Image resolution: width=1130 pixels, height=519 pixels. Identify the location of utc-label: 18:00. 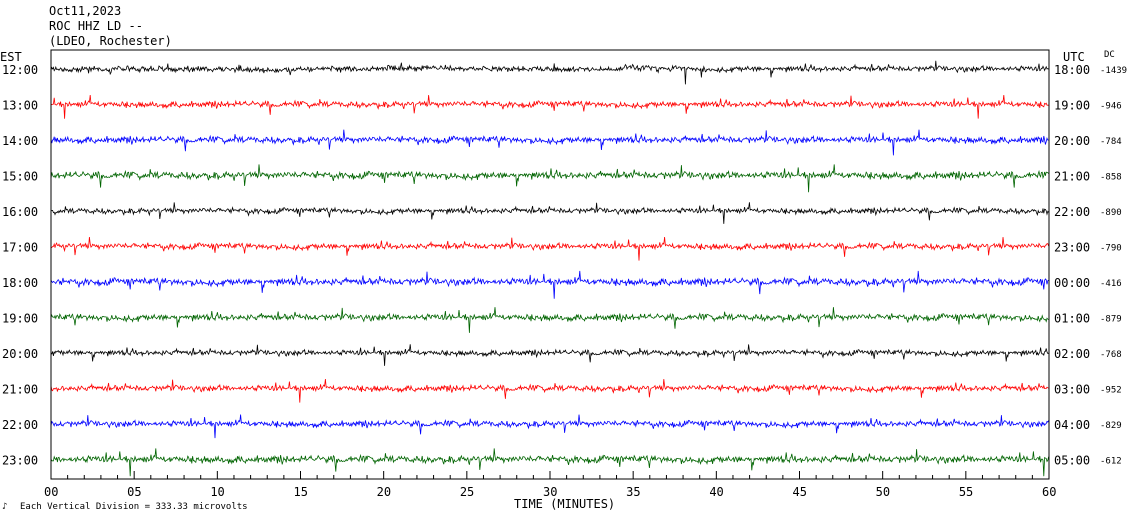
(1072, 70).